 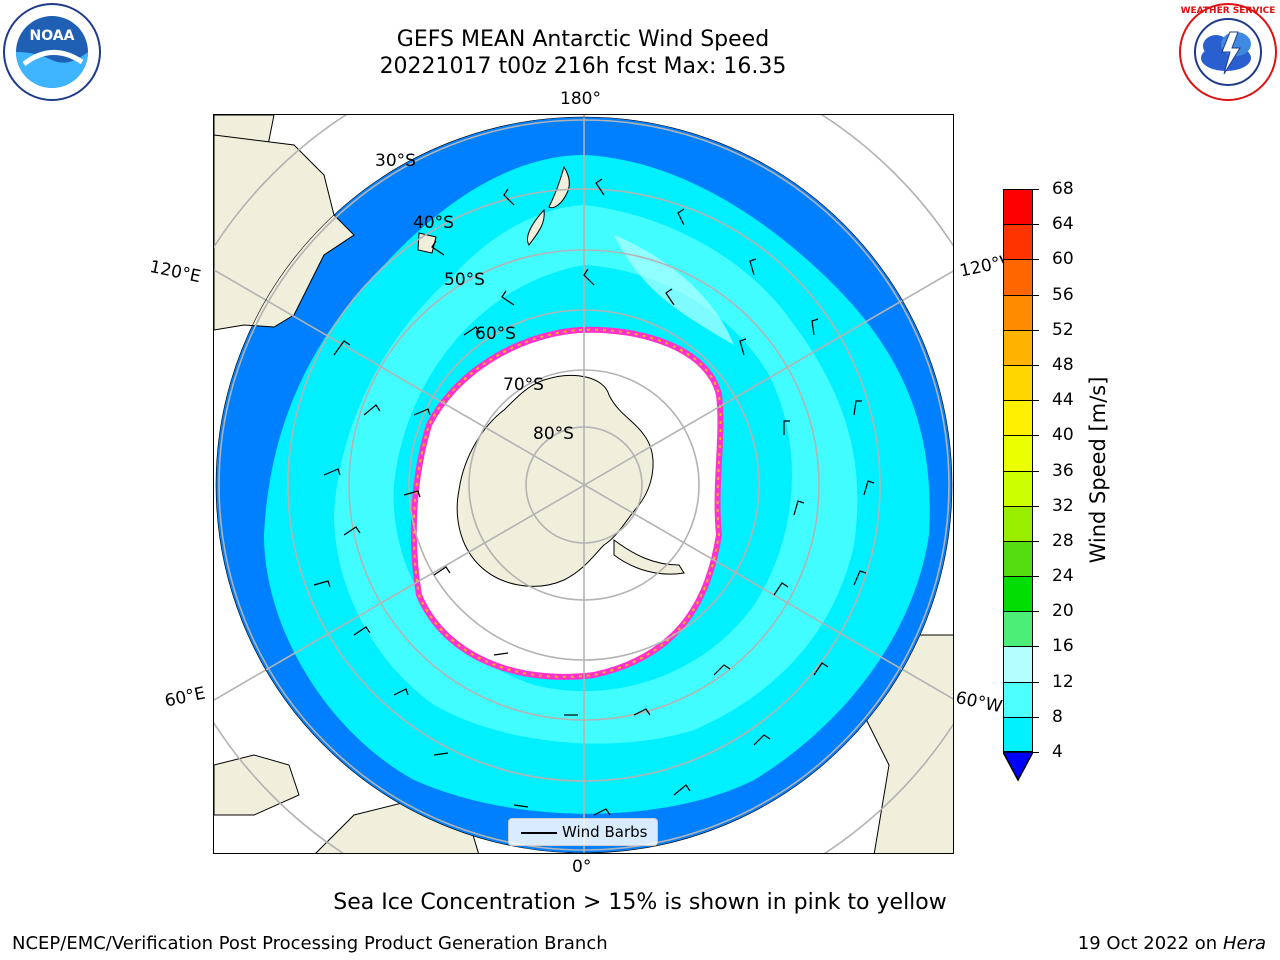 What do you see at coordinates (523, 385) in the screenshot?
I see `lat-label-70s: 70°S` at bounding box center [523, 385].